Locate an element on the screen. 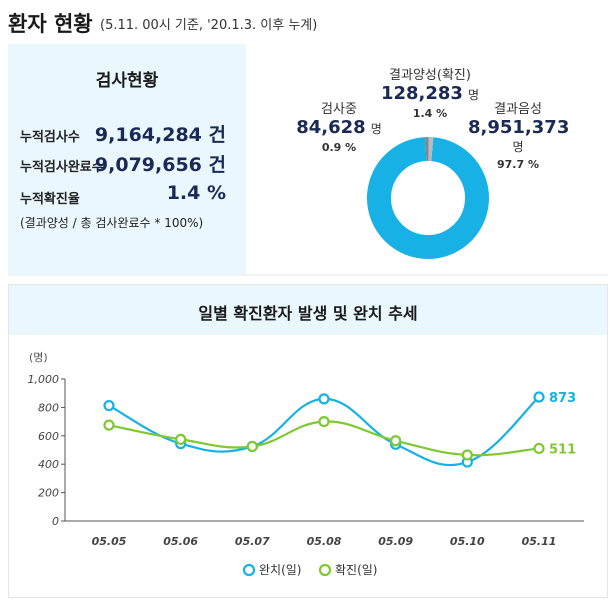  x-tick-label: 05.05 is located at coordinates (109, 541).